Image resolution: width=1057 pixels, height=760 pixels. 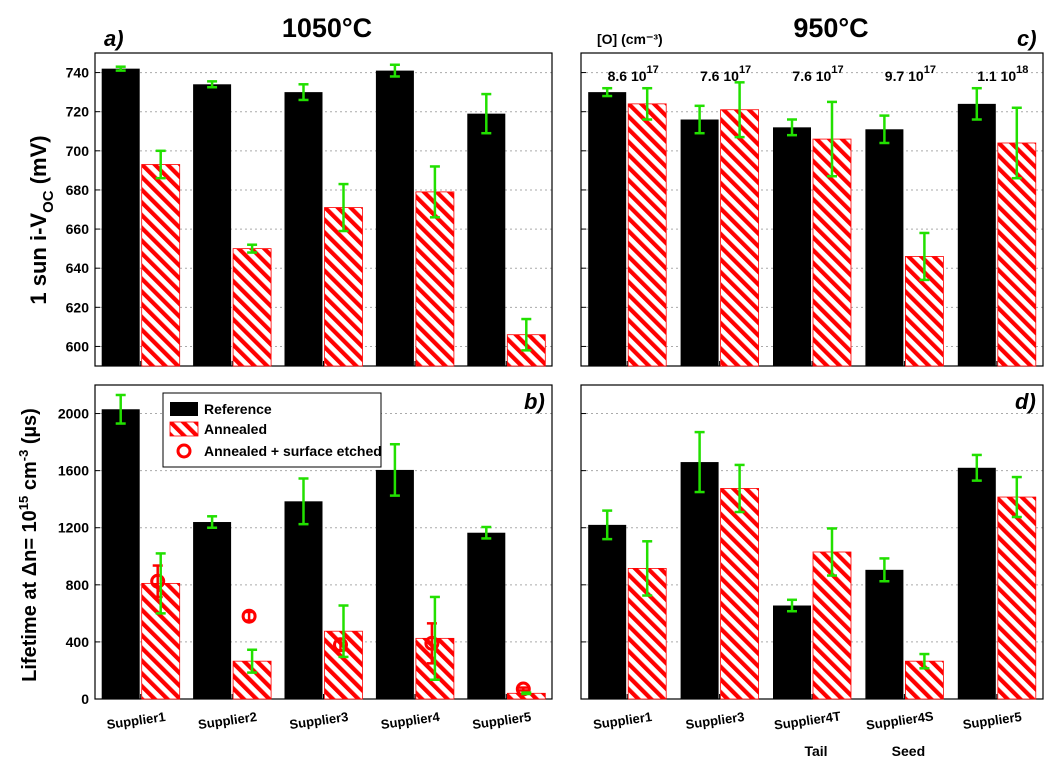 What do you see at coordinates (1025, 401) in the screenshot?
I see `panel-label-d: d)` at bounding box center [1025, 401].